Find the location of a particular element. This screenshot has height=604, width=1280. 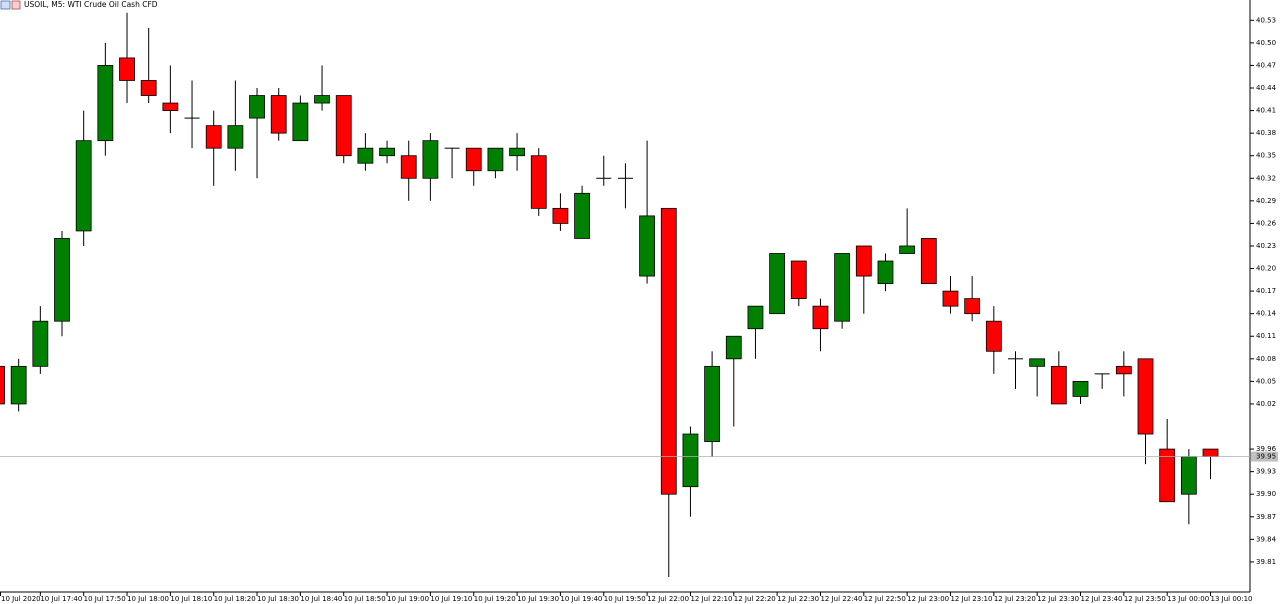

x-tick-label: 12 Jul 22:40 is located at coordinates (841, 599).